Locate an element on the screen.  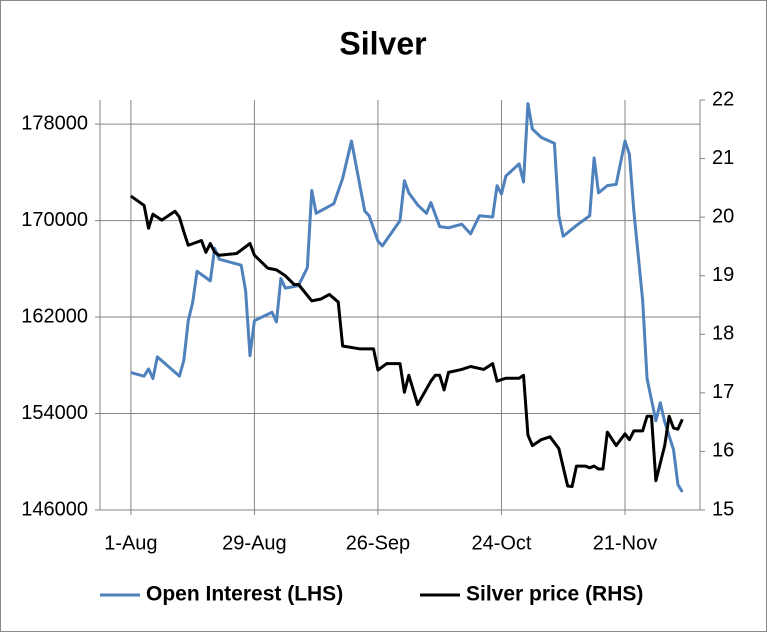
y-tick-label: 170000 is located at coordinates (54, 220).